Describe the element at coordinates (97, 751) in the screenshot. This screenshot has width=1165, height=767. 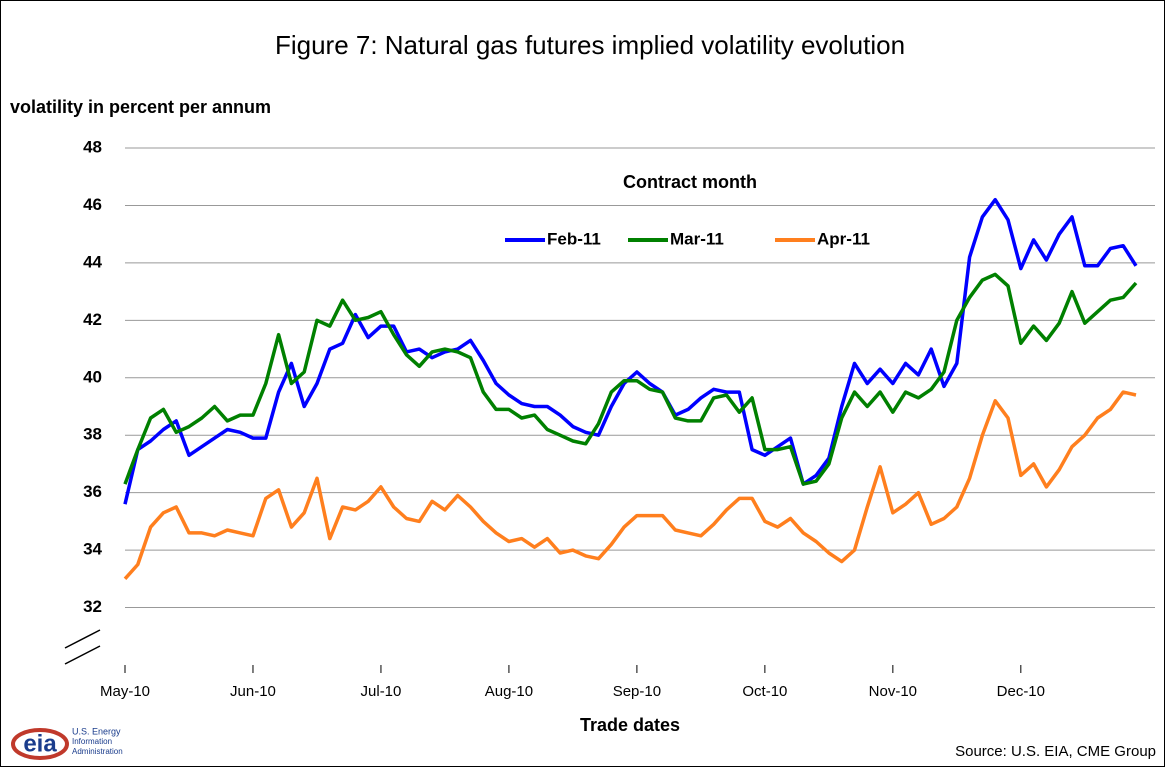
I see `logo-text: Administration` at that location.